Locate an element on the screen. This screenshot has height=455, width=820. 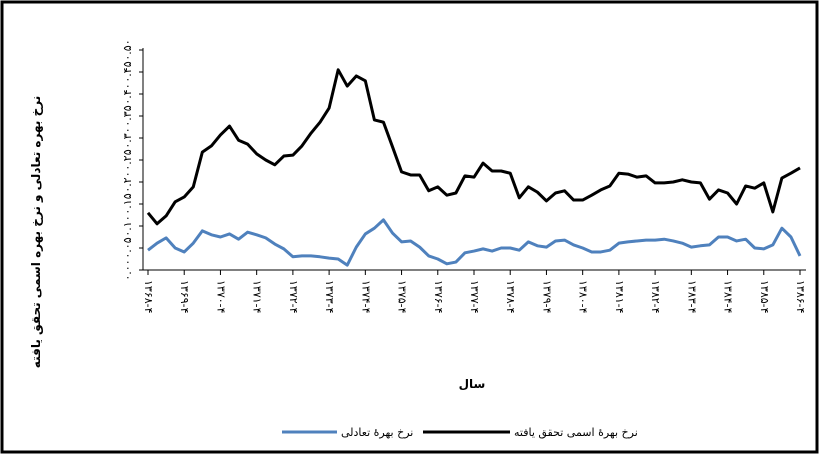
x-tick-label: ۱۳۷۷-۴ is located at coordinates (474, 297).